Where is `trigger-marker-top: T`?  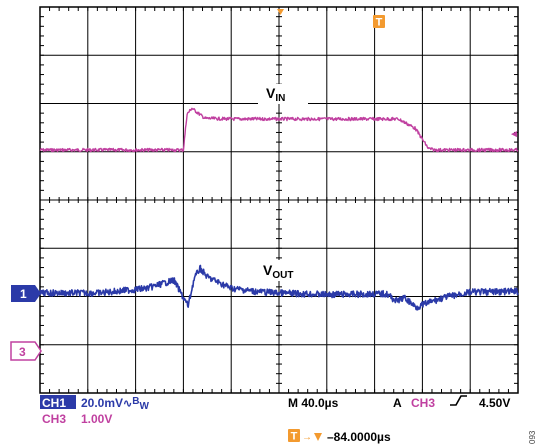 trigger-marker-top: T is located at coordinates (379, 22).